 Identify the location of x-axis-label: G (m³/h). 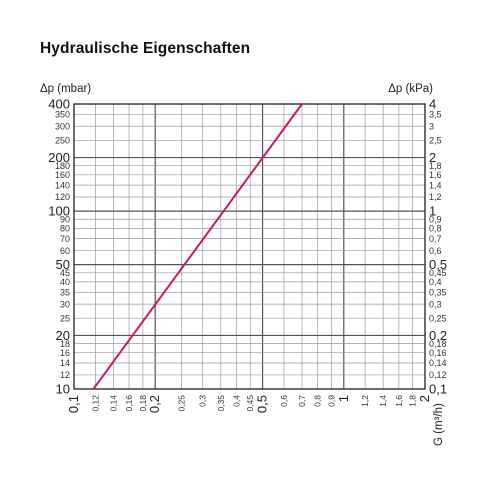
(439, 424).